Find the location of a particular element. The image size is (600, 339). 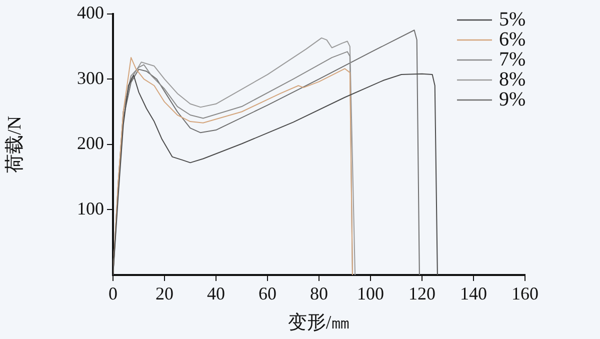

x-tick-label: 60 is located at coordinates (267, 294).